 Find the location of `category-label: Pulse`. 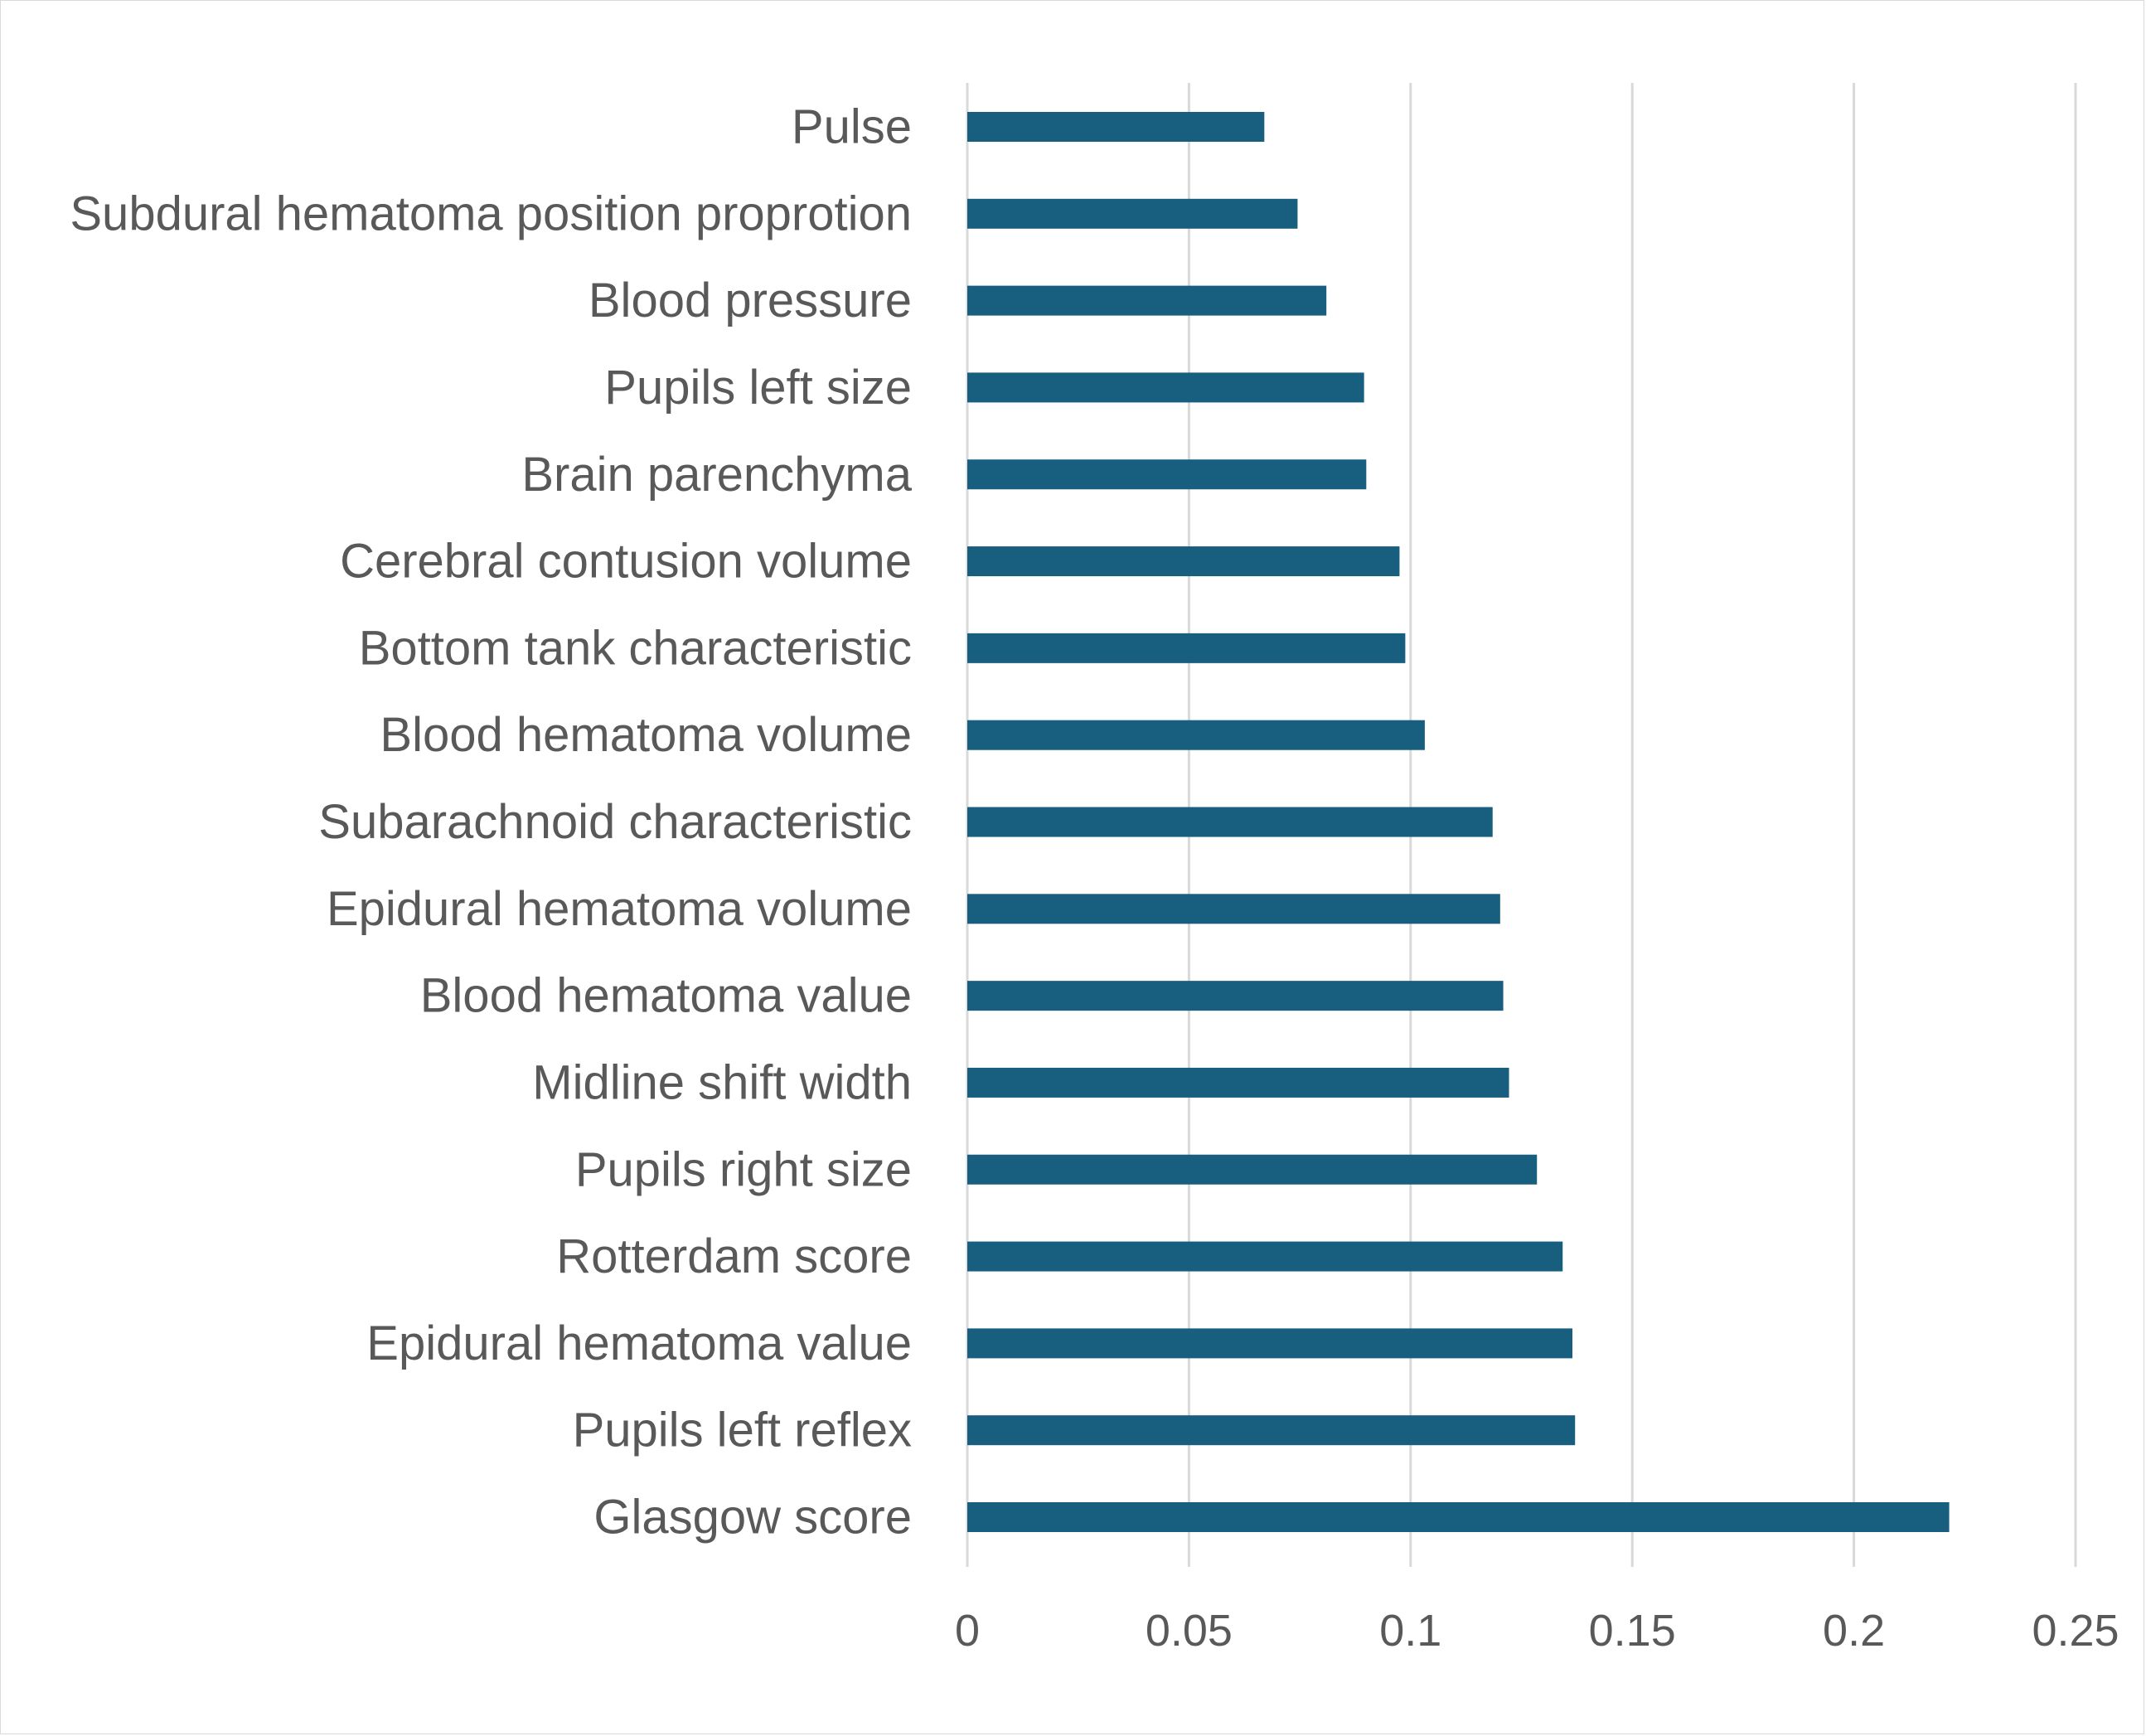

category-label: Pulse is located at coordinates (852, 127).